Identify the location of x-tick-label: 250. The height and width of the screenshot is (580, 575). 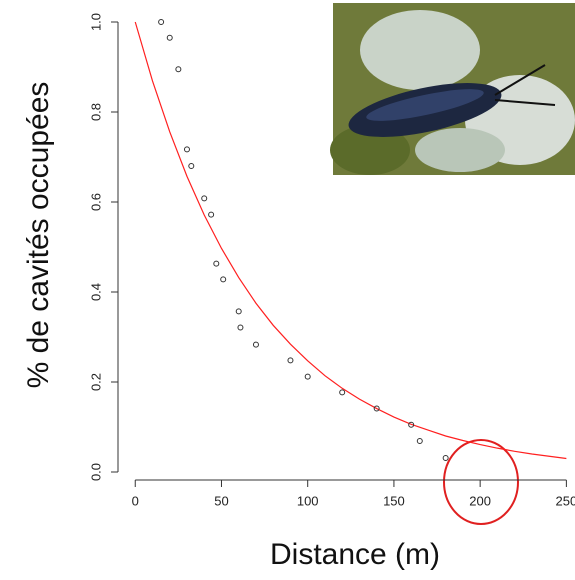
(565, 500).